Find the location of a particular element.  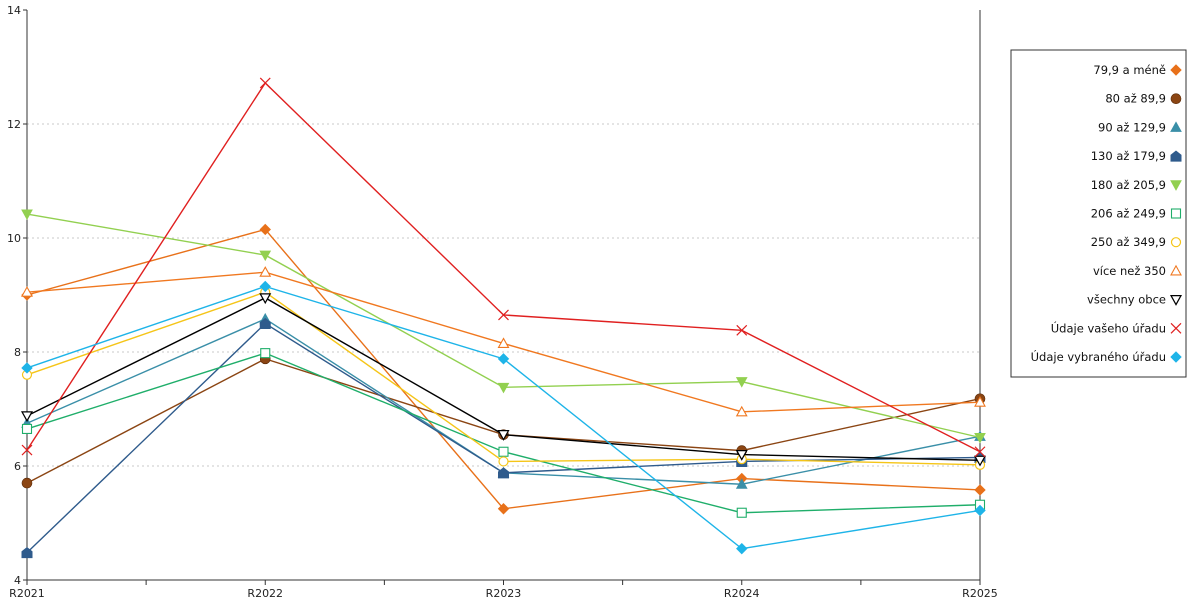

legend-label: 206 až 249,9 is located at coordinates (1128, 214).